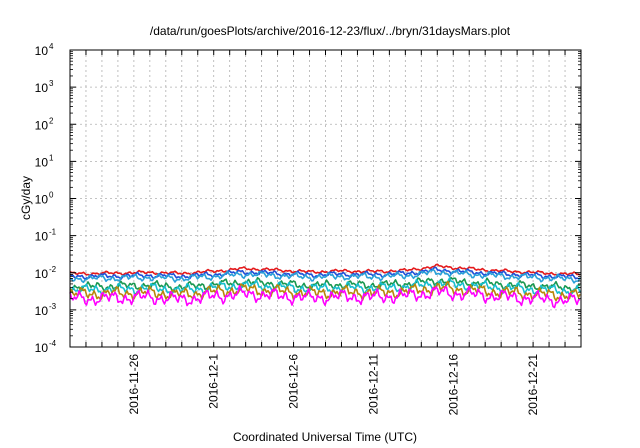 Image resolution: width=640 pixels, height=448 pixels. I want to click on x-tick-label: 2016-12-6, so click(294, 381).